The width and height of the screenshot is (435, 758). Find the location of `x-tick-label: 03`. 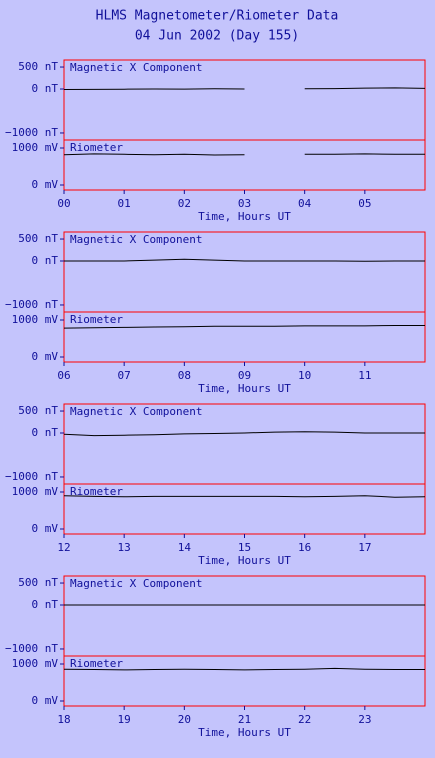

x-tick-label: 03 is located at coordinates (244, 203).